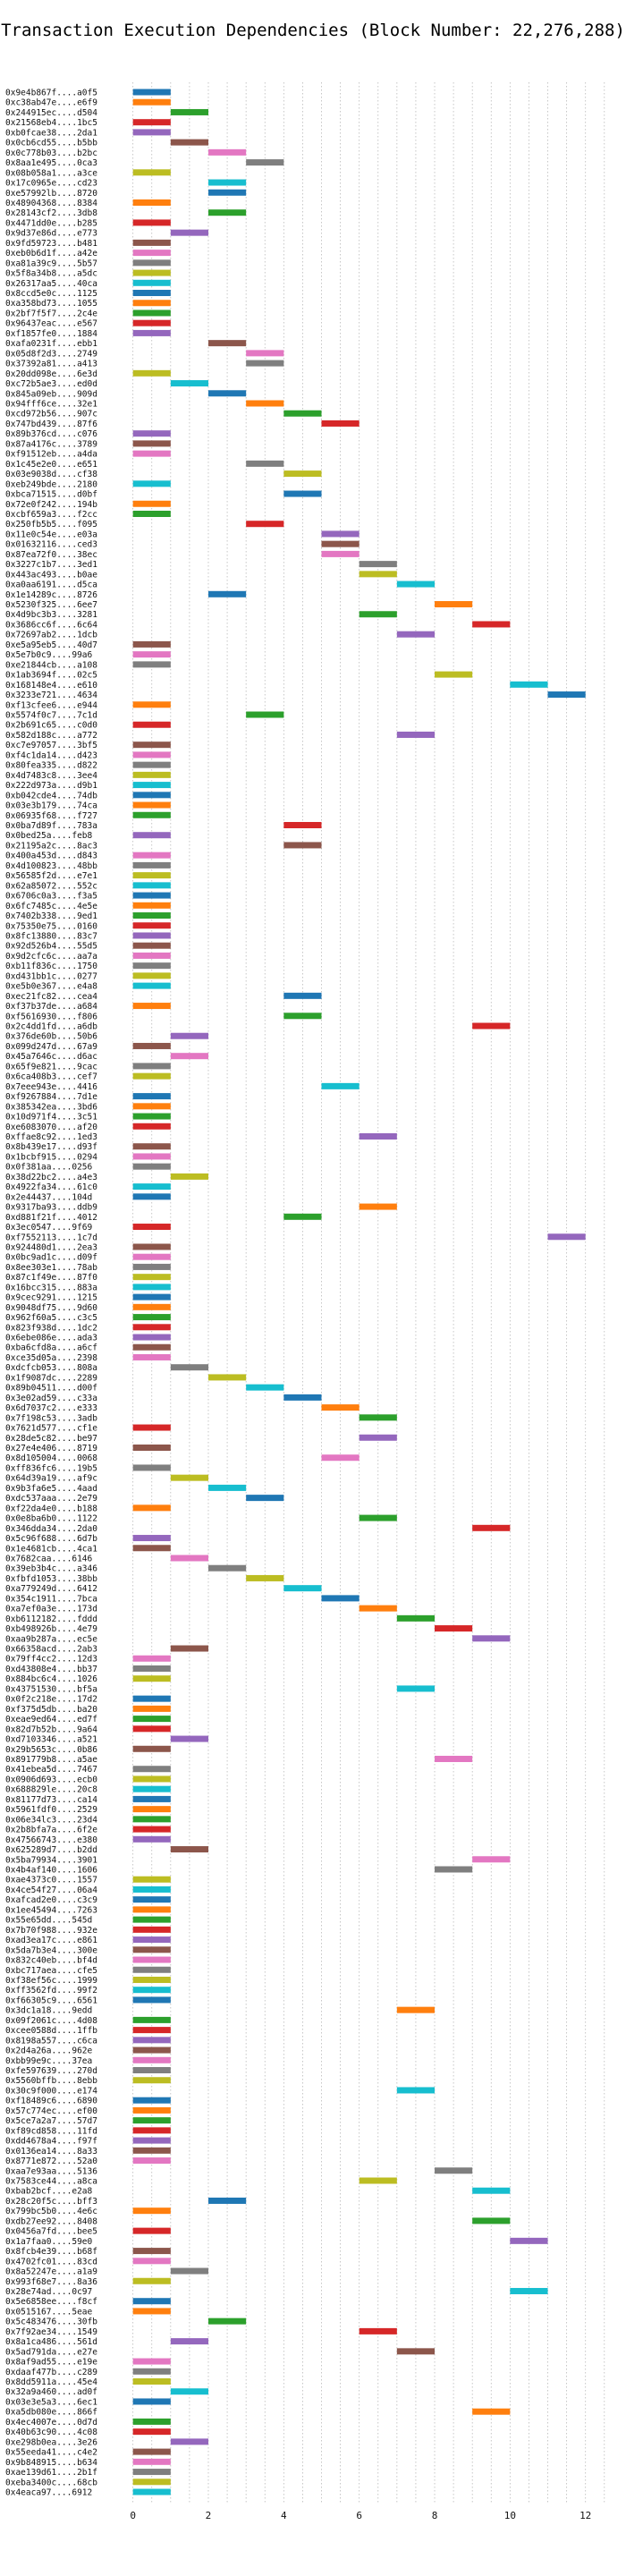 This screenshot has width=626, height=2576. Describe the element at coordinates (51, 1729) in the screenshot. I see `row-label: 0x82d7b52b....9a64` at that location.